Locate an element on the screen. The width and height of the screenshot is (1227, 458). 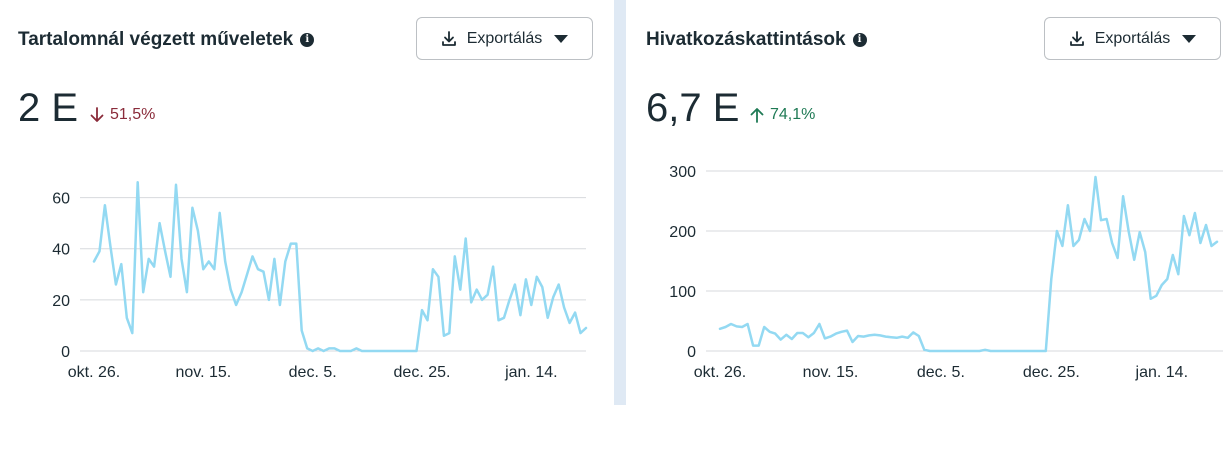
y-tick-label: 100 is located at coordinates (682, 292).